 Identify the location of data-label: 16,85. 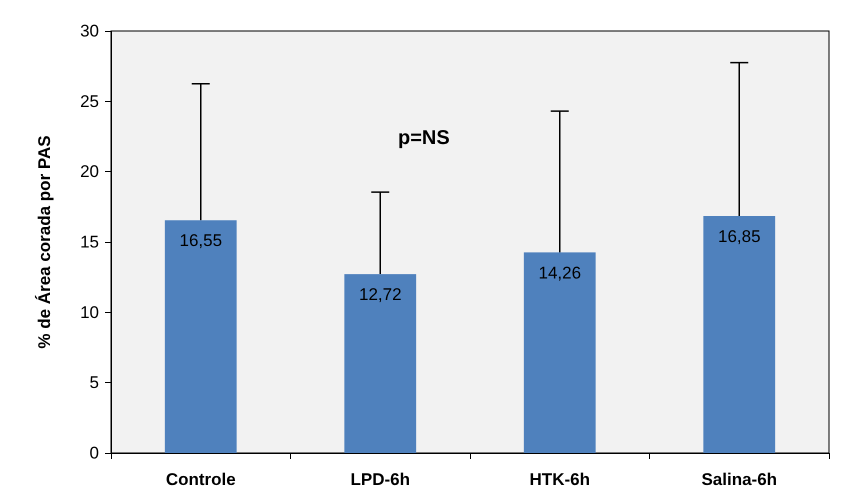
(739, 236).